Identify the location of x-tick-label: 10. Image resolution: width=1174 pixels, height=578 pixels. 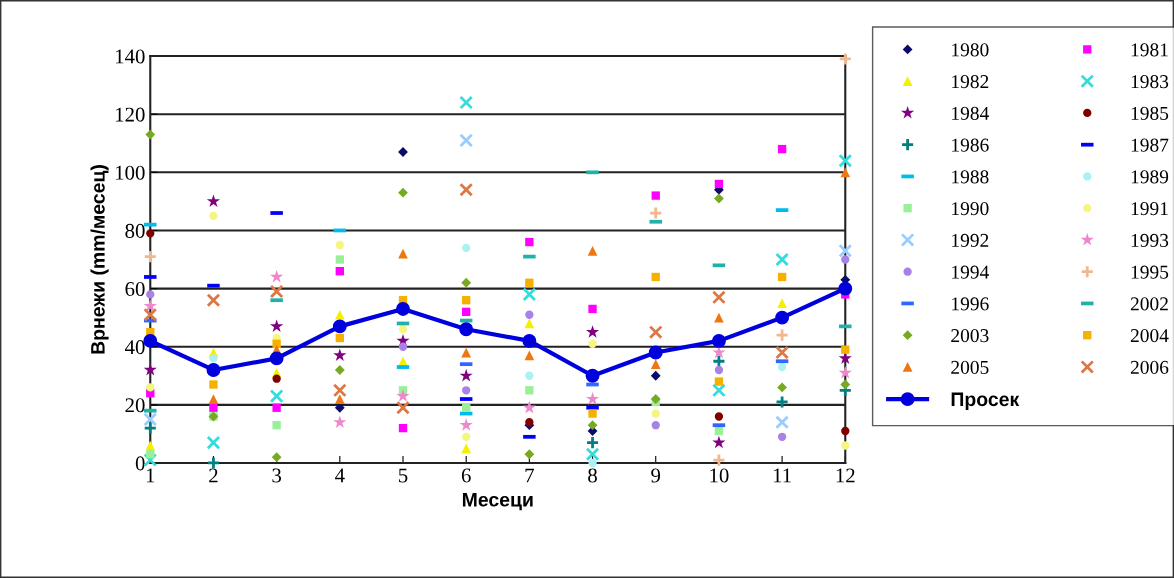
(719, 475).